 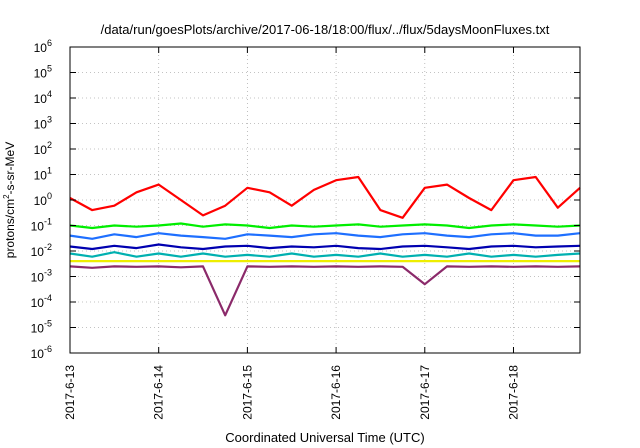 What do you see at coordinates (324, 437) in the screenshot?
I see `x-axis-label: Coordinated Universal Time (UTC)` at bounding box center [324, 437].